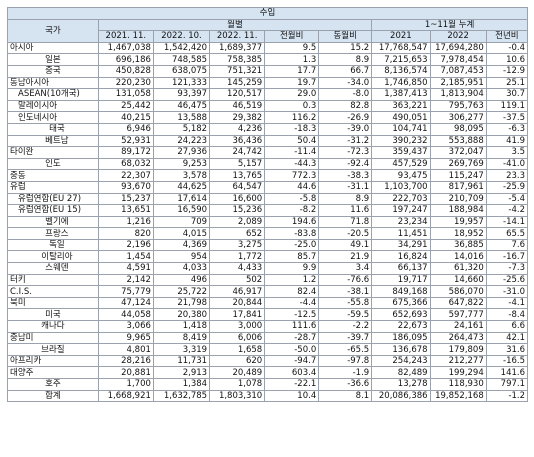 The image size is (534, 457). What do you see at coordinates (125, 326) in the screenshot?
I see `value-cell: 3,066` at bounding box center [125, 326].